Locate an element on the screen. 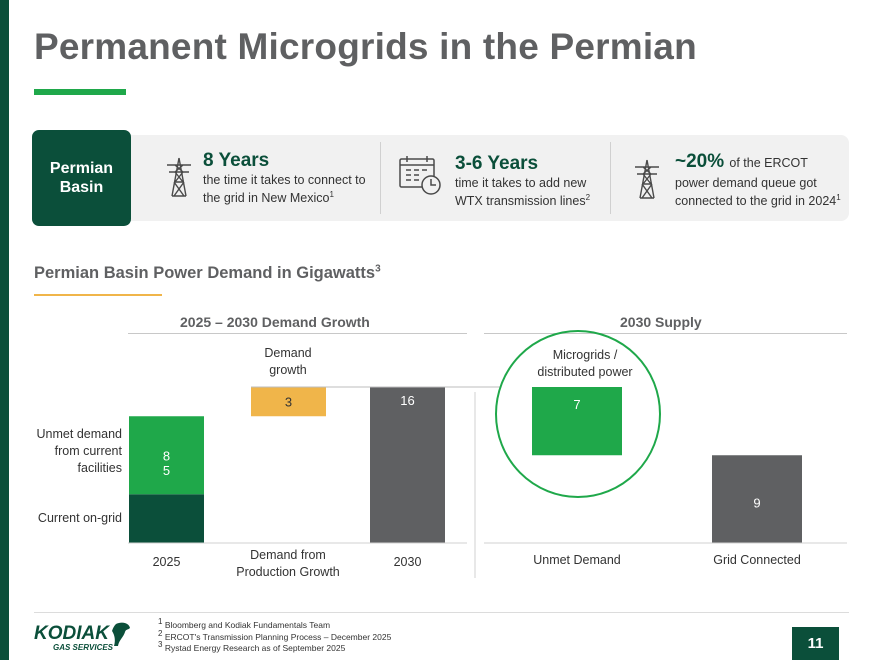  stat-3-line2: connected to the grid in 2024 is located at coordinates (756, 201).